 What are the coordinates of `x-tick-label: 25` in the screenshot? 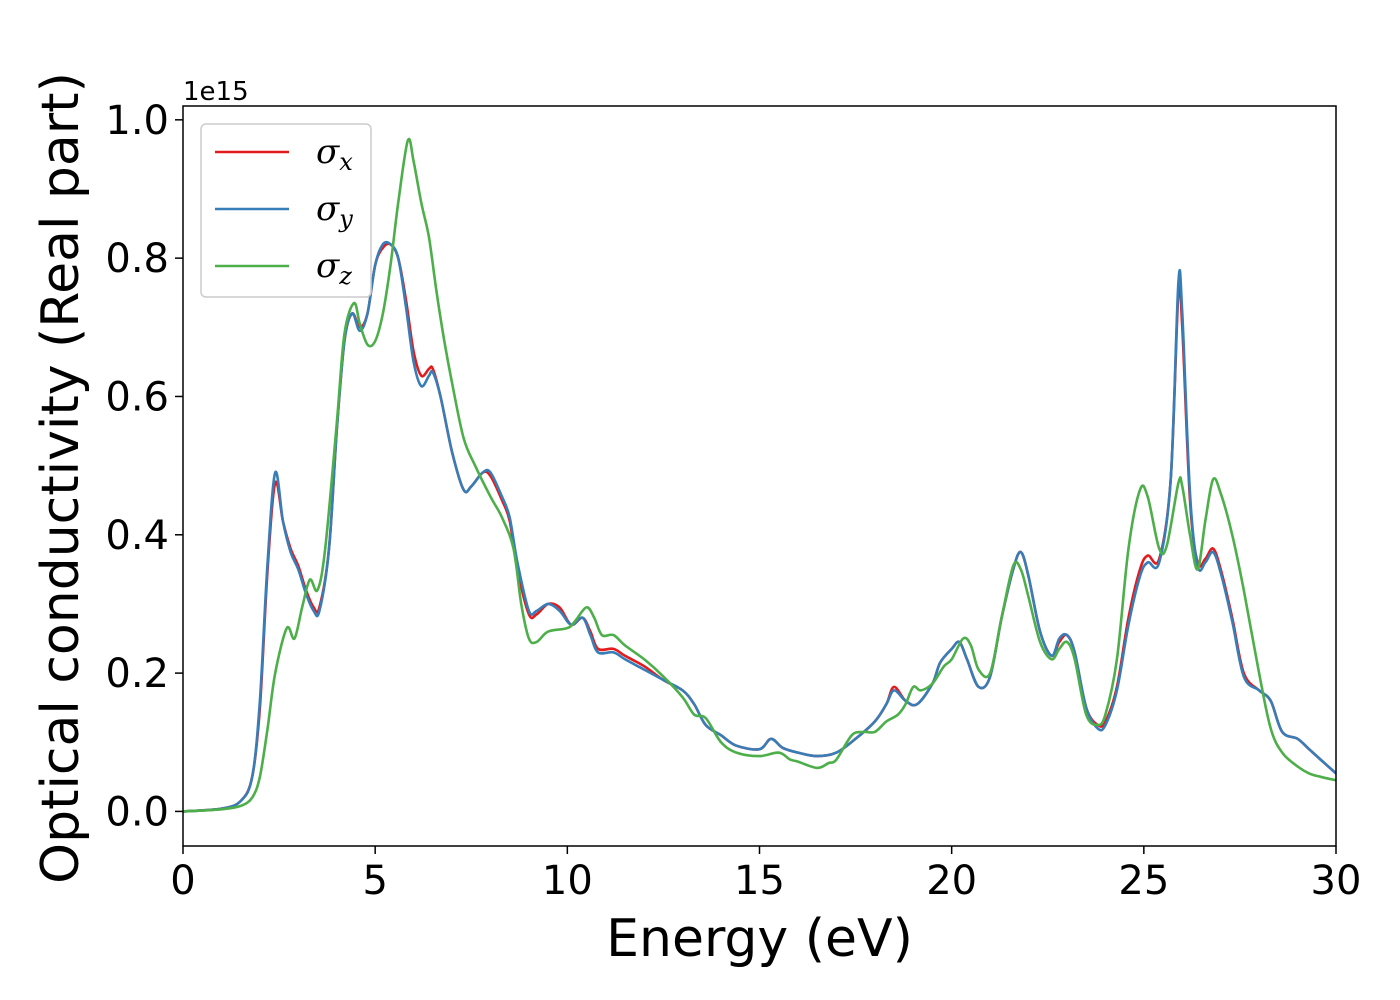 It's located at (1143, 881).